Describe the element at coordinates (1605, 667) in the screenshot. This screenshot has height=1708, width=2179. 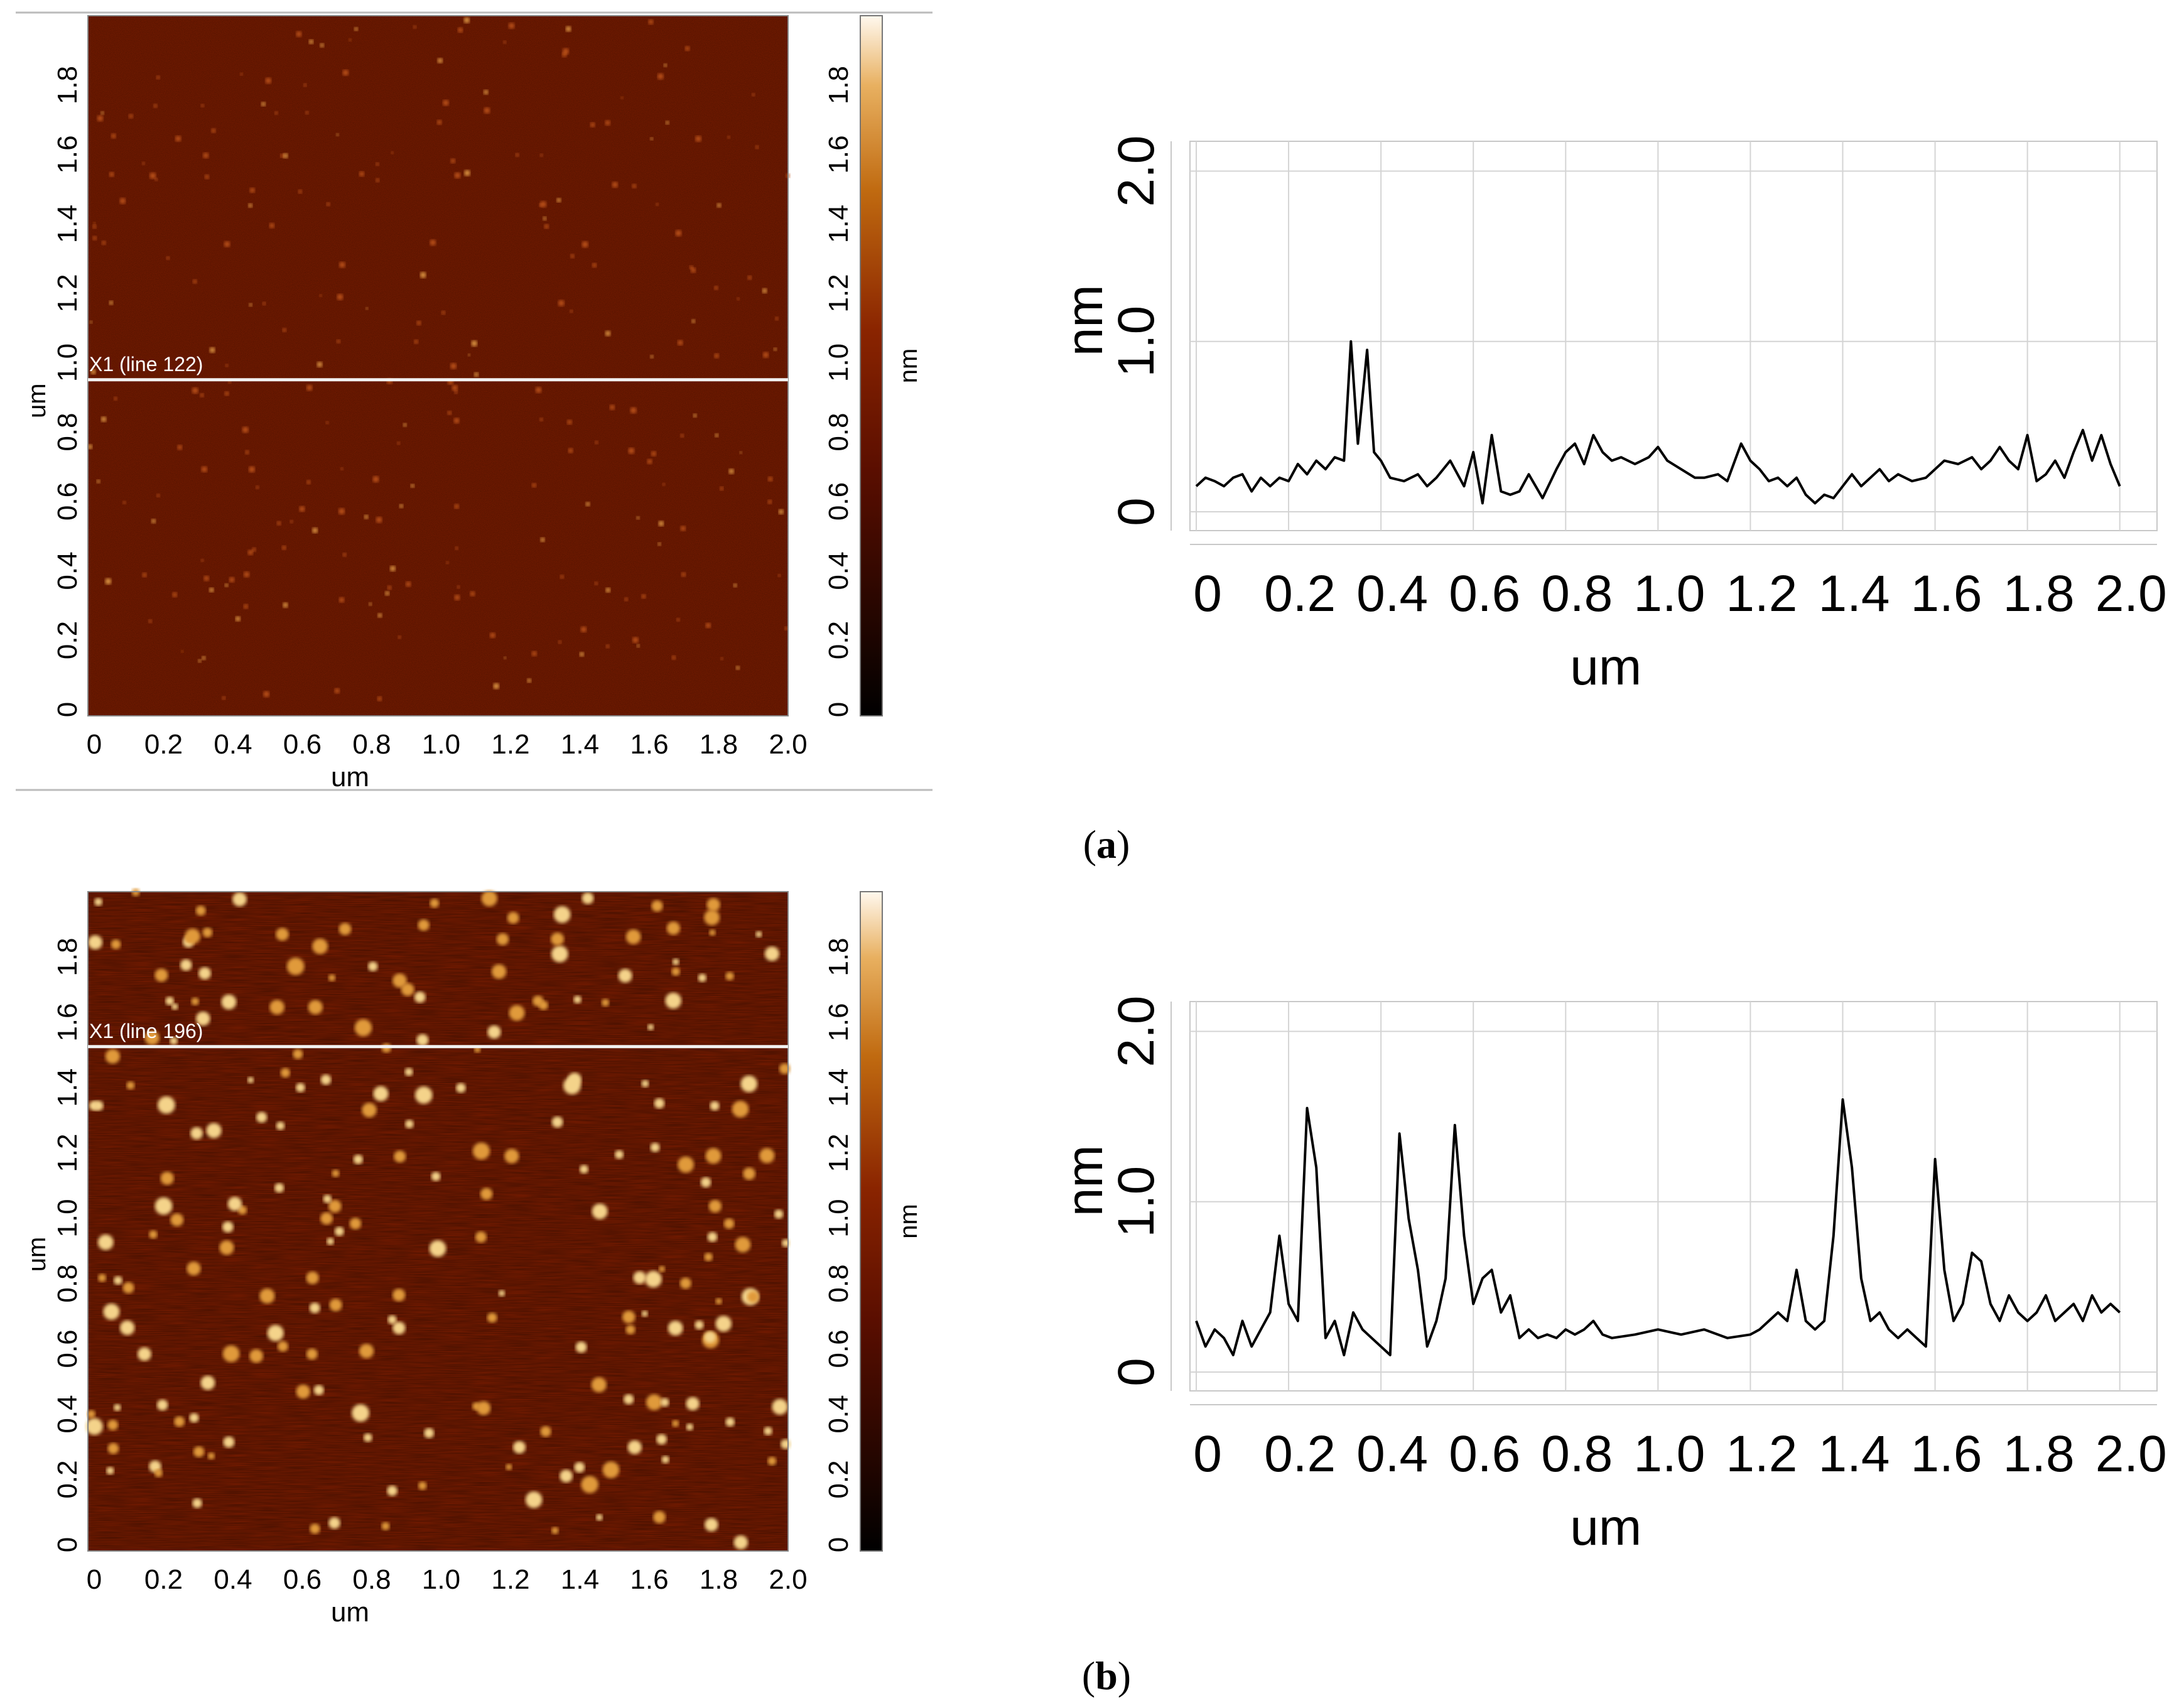
I see `x-axis-label: um` at that location.